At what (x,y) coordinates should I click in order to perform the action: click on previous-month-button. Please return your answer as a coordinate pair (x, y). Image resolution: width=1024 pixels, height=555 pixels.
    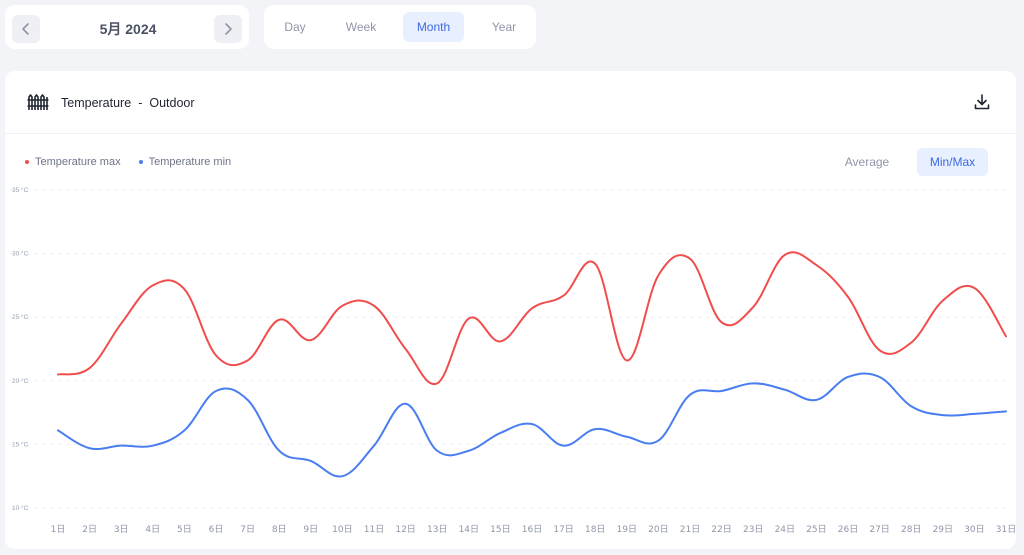
    Looking at the image, I should click on (26, 29).